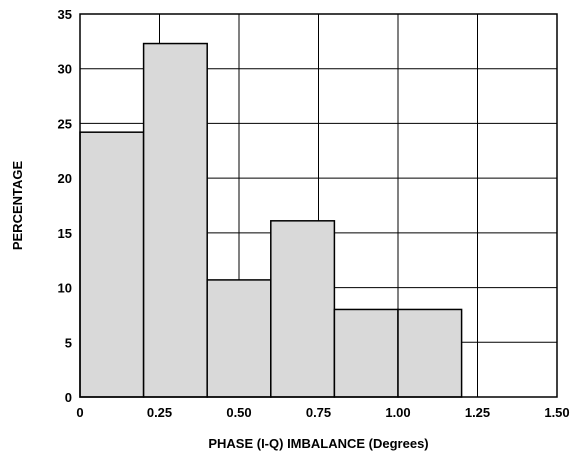 The width and height of the screenshot is (581, 455). What do you see at coordinates (65, 14) in the screenshot?
I see `y-tick-label-7: 35` at bounding box center [65, 14].